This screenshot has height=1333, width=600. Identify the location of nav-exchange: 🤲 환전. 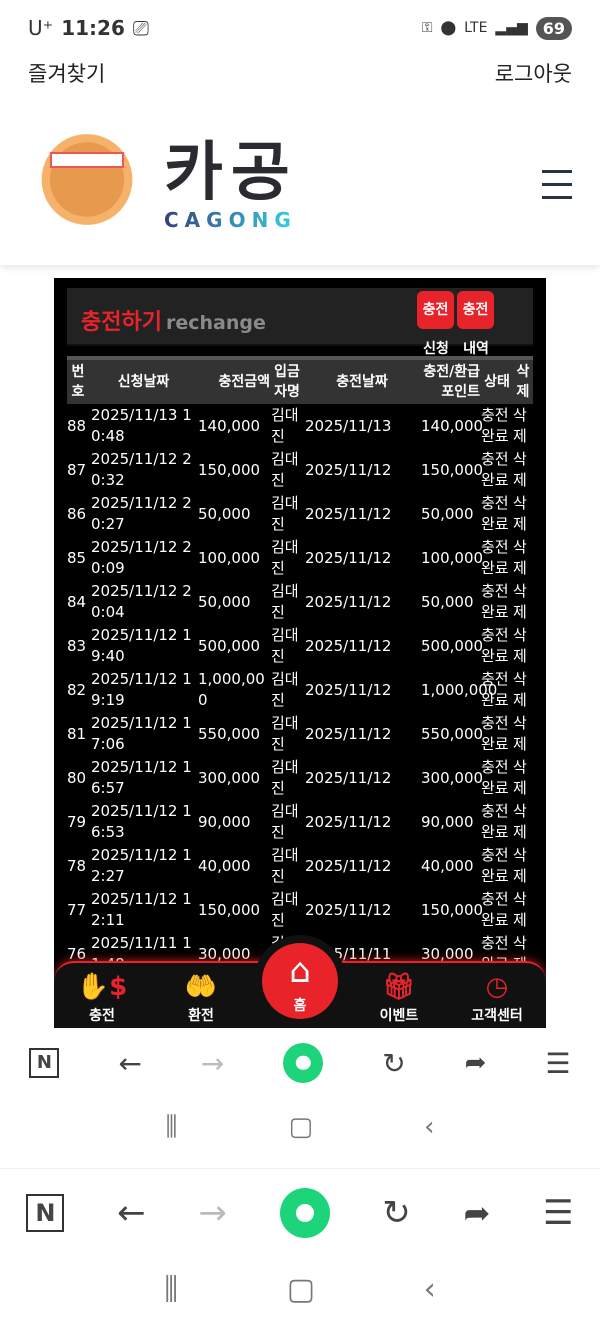
(201, 997).